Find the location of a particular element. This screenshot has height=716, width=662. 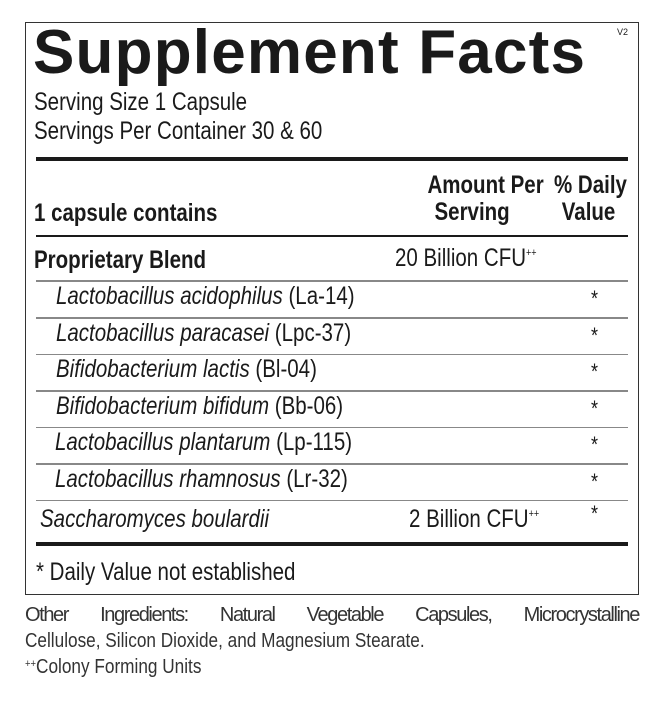

strain-row: Lactobacillus acidophilus (La-14) is located at coordinates (205, 296).